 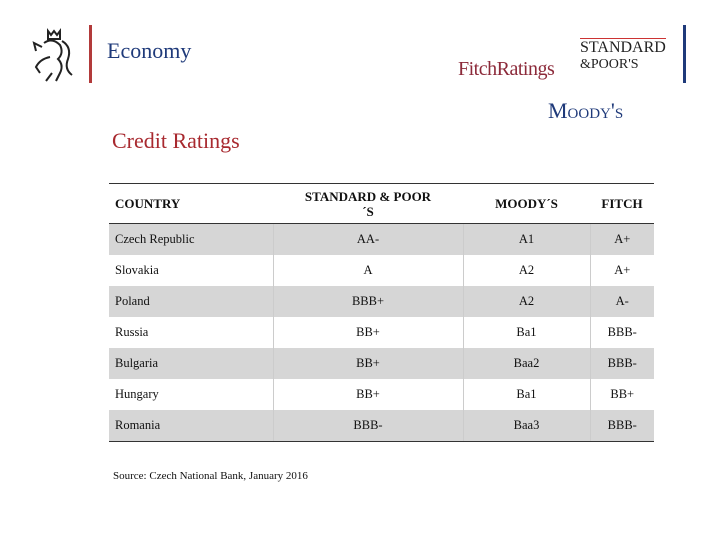 I want to click on table-row: Romania BBB- Baa3 BBB-, so click(x=381, y=426).